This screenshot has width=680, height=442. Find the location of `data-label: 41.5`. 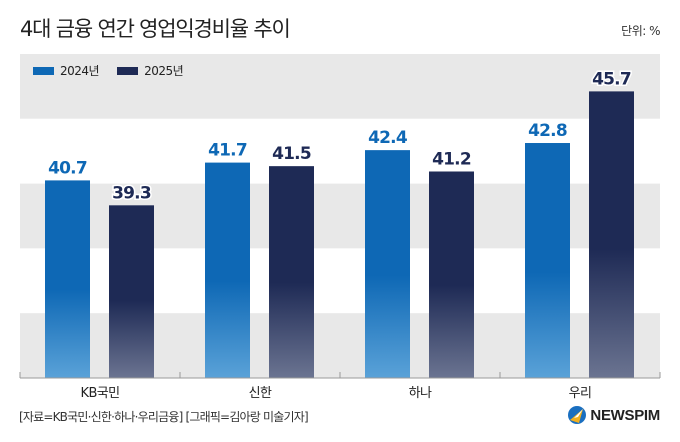

data-label: 41.5 is located at coordinates (291, 154).